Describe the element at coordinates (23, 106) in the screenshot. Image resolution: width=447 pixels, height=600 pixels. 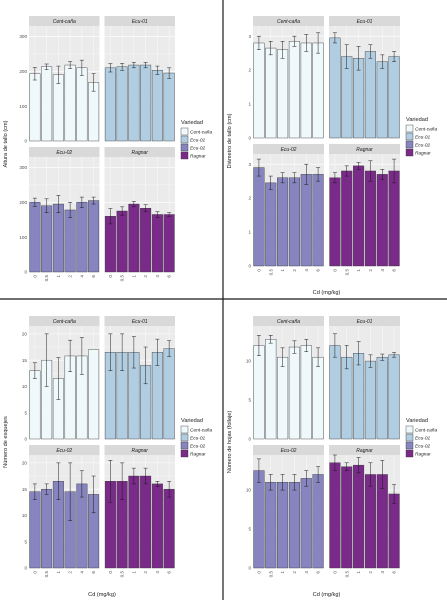
I see `y-tick-label: 100` at that location.